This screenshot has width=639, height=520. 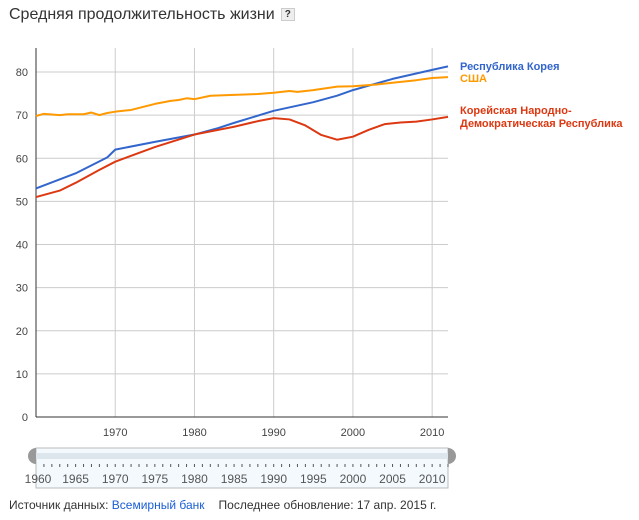 I want to click on legend-label: США, so click(x=473, y=79).